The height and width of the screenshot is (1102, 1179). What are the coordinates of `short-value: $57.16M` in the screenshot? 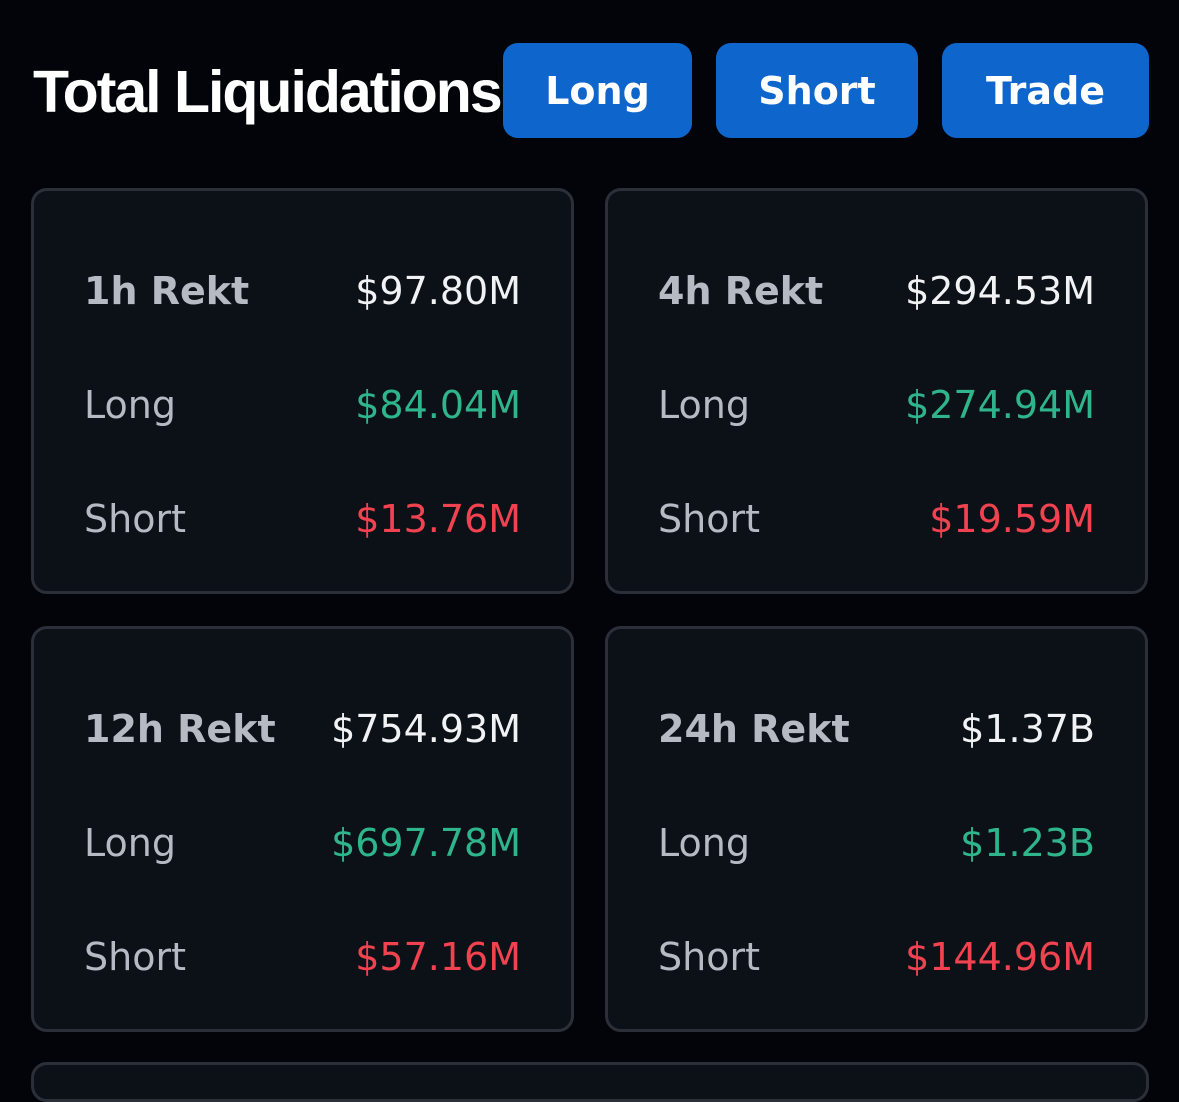 It's located at (438, 957).